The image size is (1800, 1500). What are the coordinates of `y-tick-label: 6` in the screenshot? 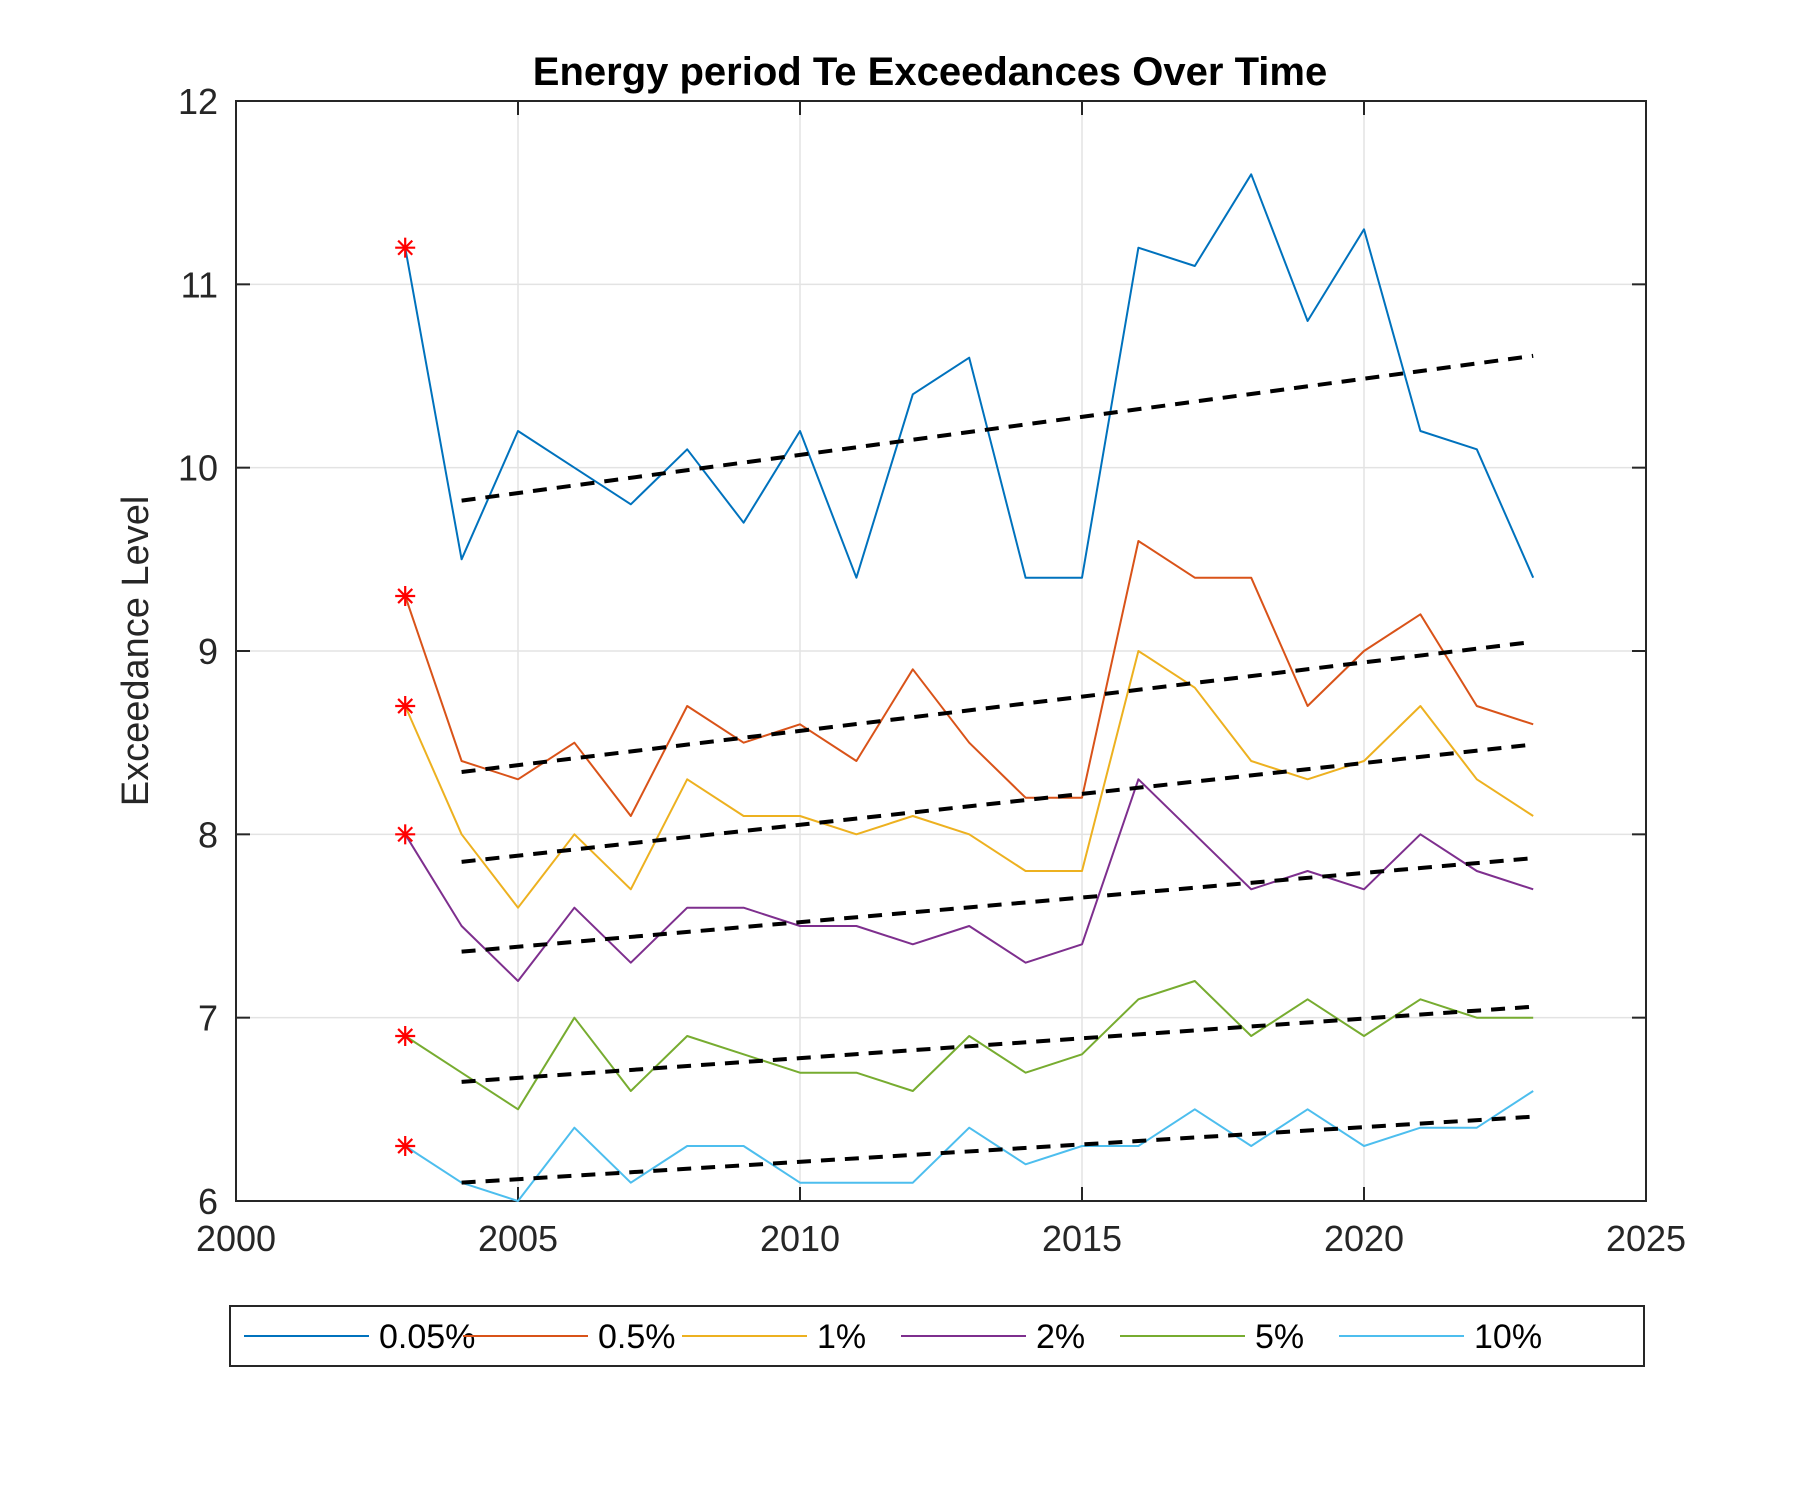 It's located at (208, 1201).